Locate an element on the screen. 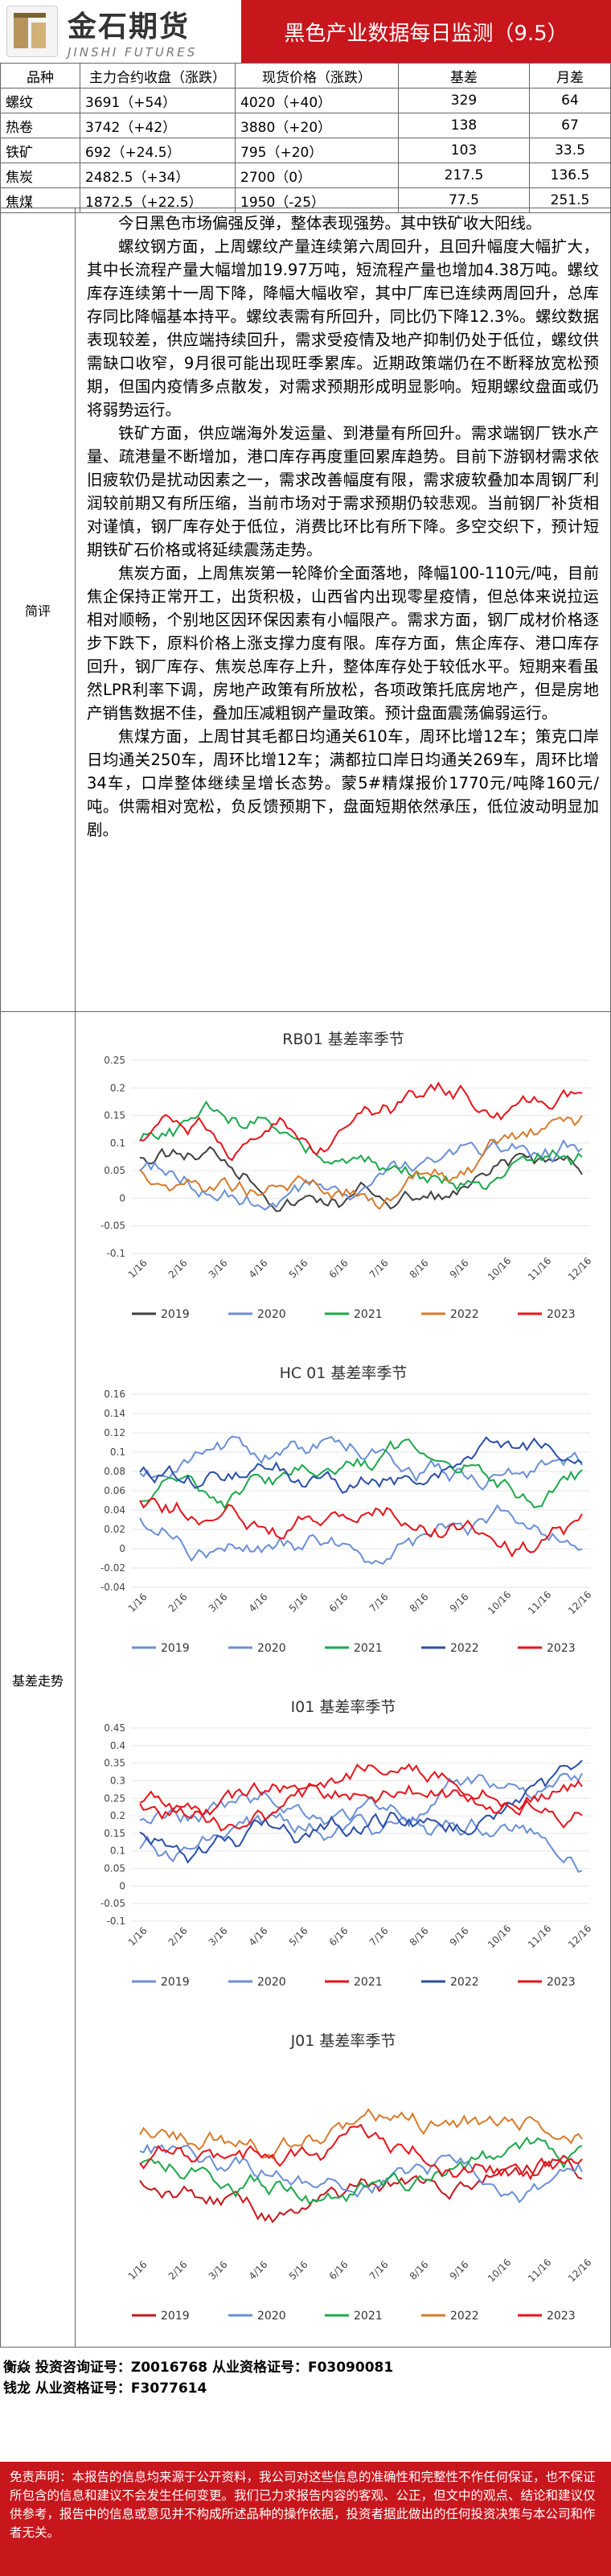  basis-trend-label: 基差走势 is located at coordinates (38, 1679).